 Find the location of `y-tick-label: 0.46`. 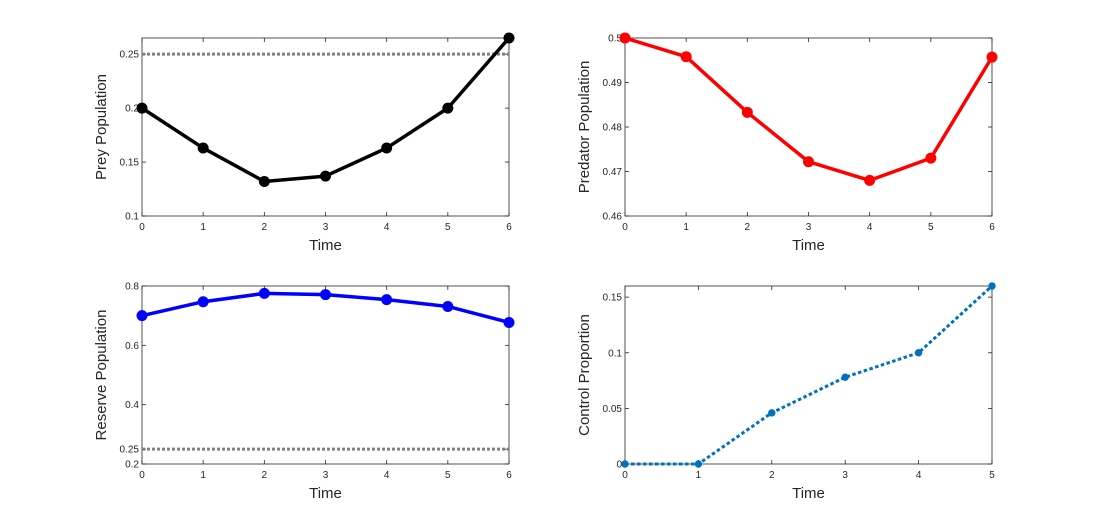

y-tick-label: 0.46 is located at coordinates (613, 217).